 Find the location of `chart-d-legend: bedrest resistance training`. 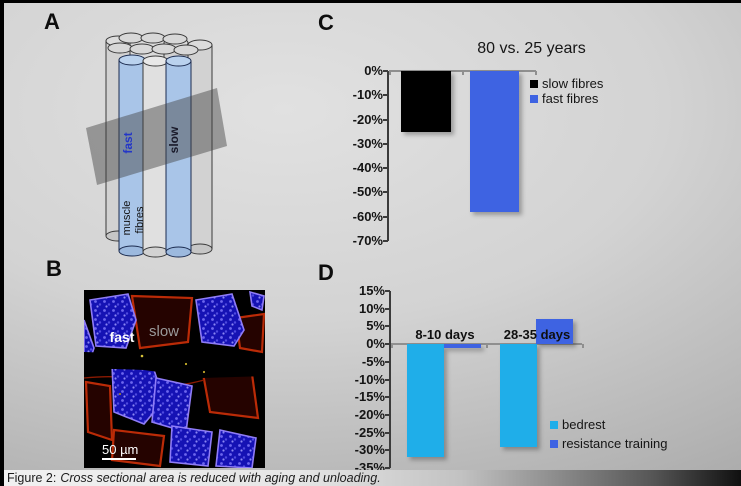

chart-d-legend: bedrest resistance training is located at coordinates (609, 434).